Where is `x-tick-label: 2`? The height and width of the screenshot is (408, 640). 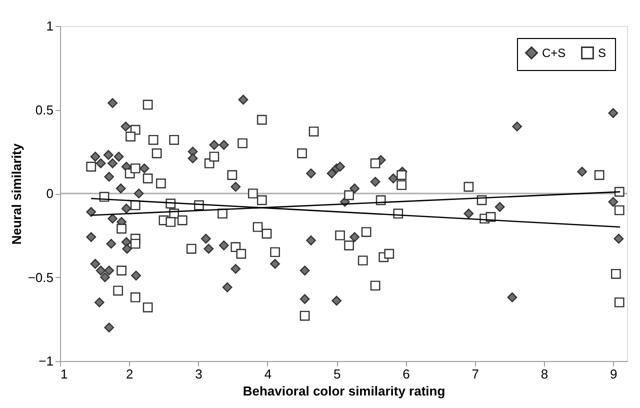
x-tick-label: 2 is located at coordinates (130, 374).